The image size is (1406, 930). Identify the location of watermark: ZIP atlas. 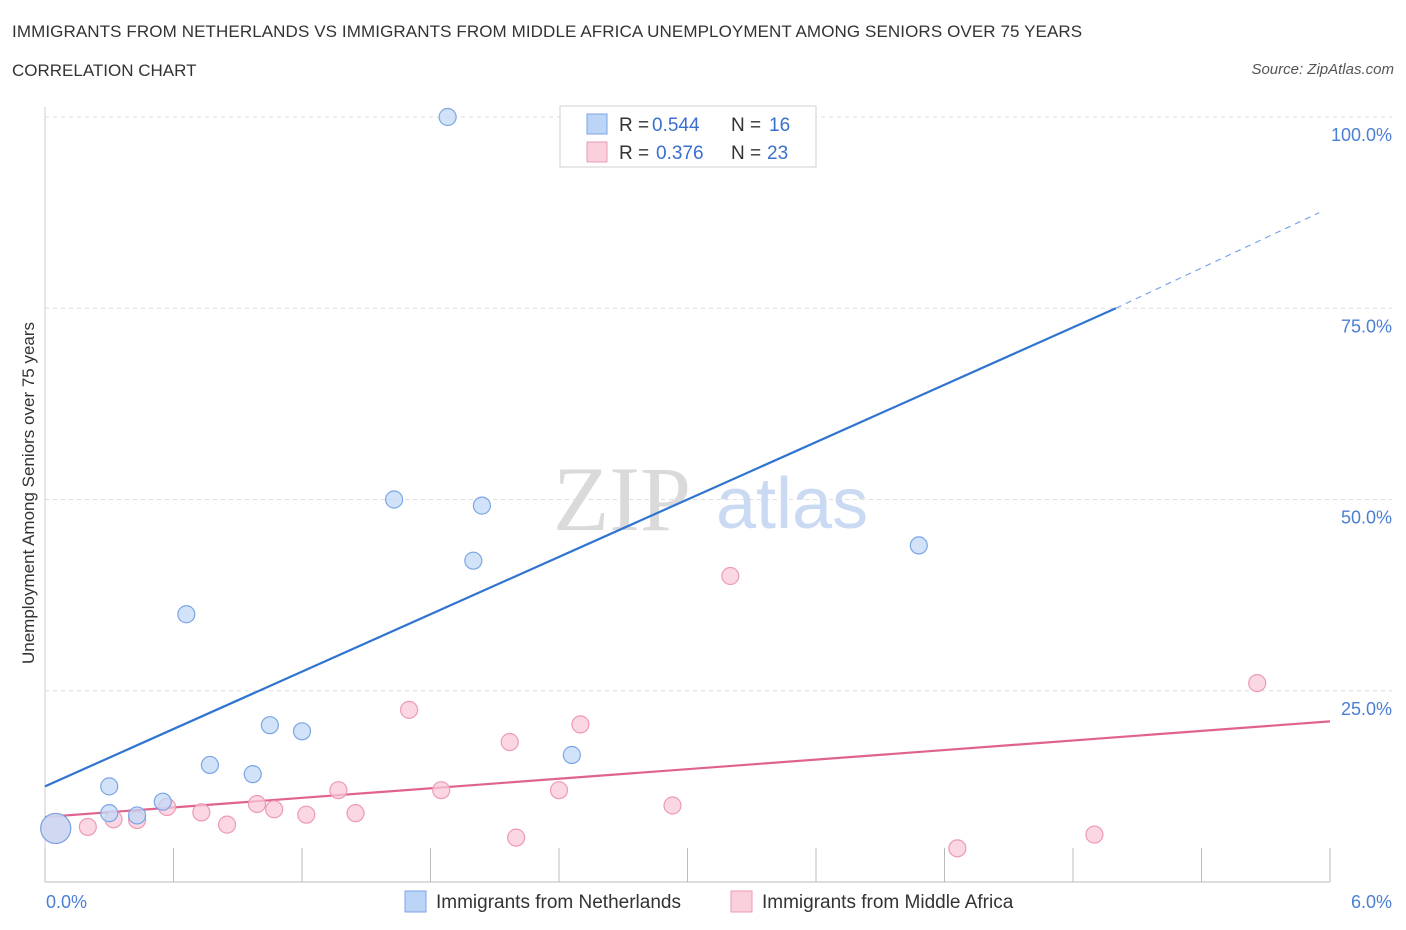
(710, 499).